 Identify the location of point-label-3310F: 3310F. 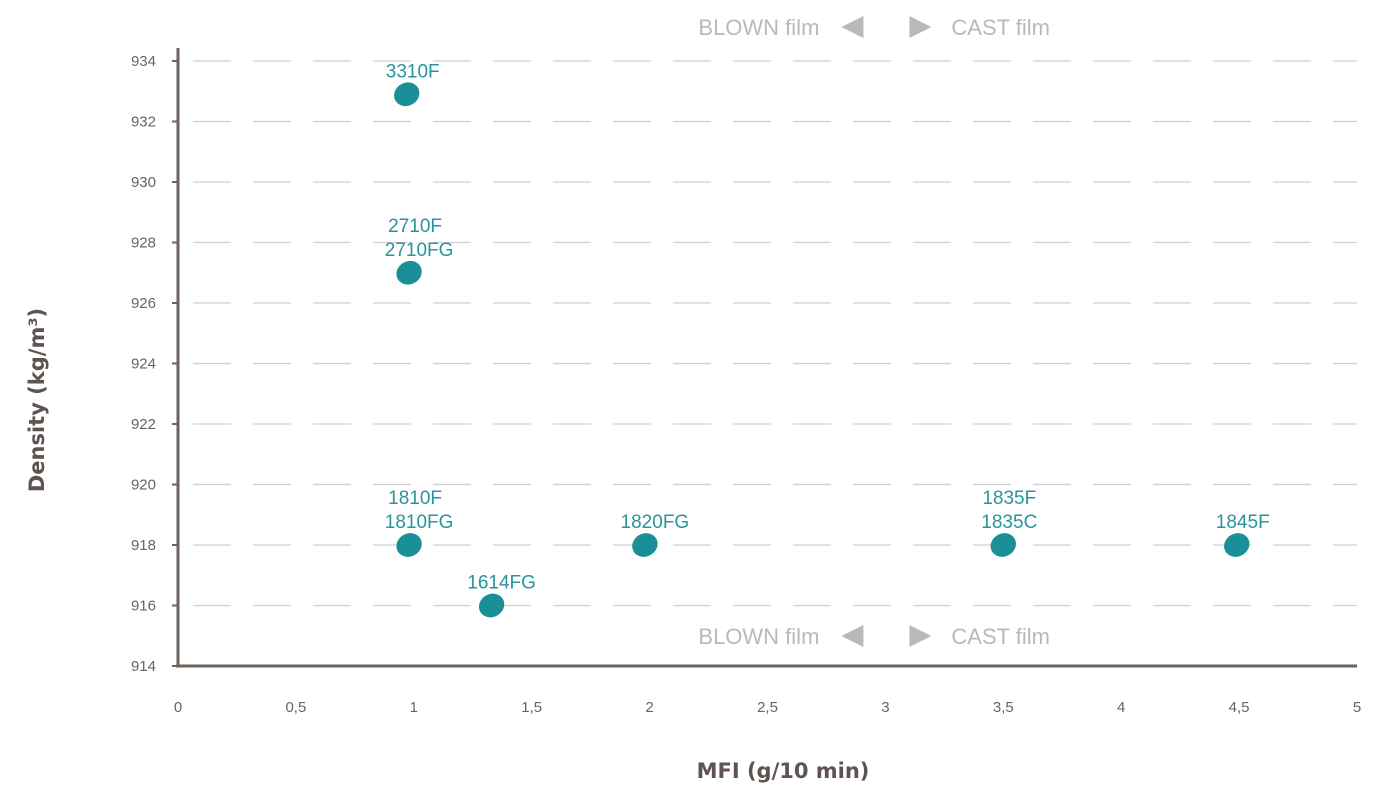
(413, 71).